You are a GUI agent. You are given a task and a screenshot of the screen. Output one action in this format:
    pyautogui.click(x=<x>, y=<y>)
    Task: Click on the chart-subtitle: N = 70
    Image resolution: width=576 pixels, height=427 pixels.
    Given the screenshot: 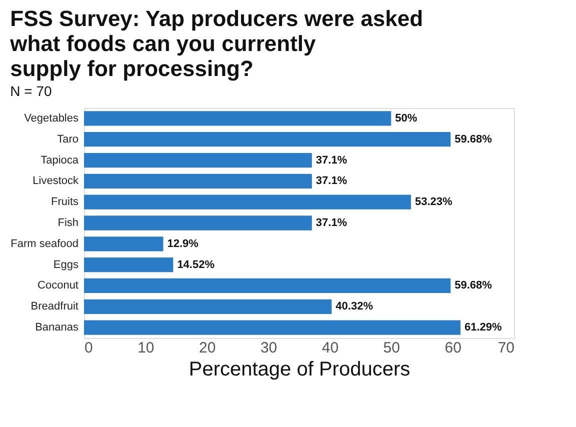 What is the action you would take?
    pyautogui.click(x=31, y=91)
    